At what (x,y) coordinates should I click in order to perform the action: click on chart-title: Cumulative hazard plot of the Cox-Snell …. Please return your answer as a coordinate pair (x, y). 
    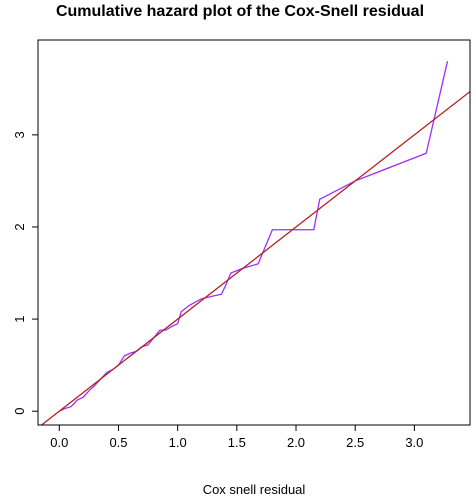
    Looking at the image, I should click on (240, 11).